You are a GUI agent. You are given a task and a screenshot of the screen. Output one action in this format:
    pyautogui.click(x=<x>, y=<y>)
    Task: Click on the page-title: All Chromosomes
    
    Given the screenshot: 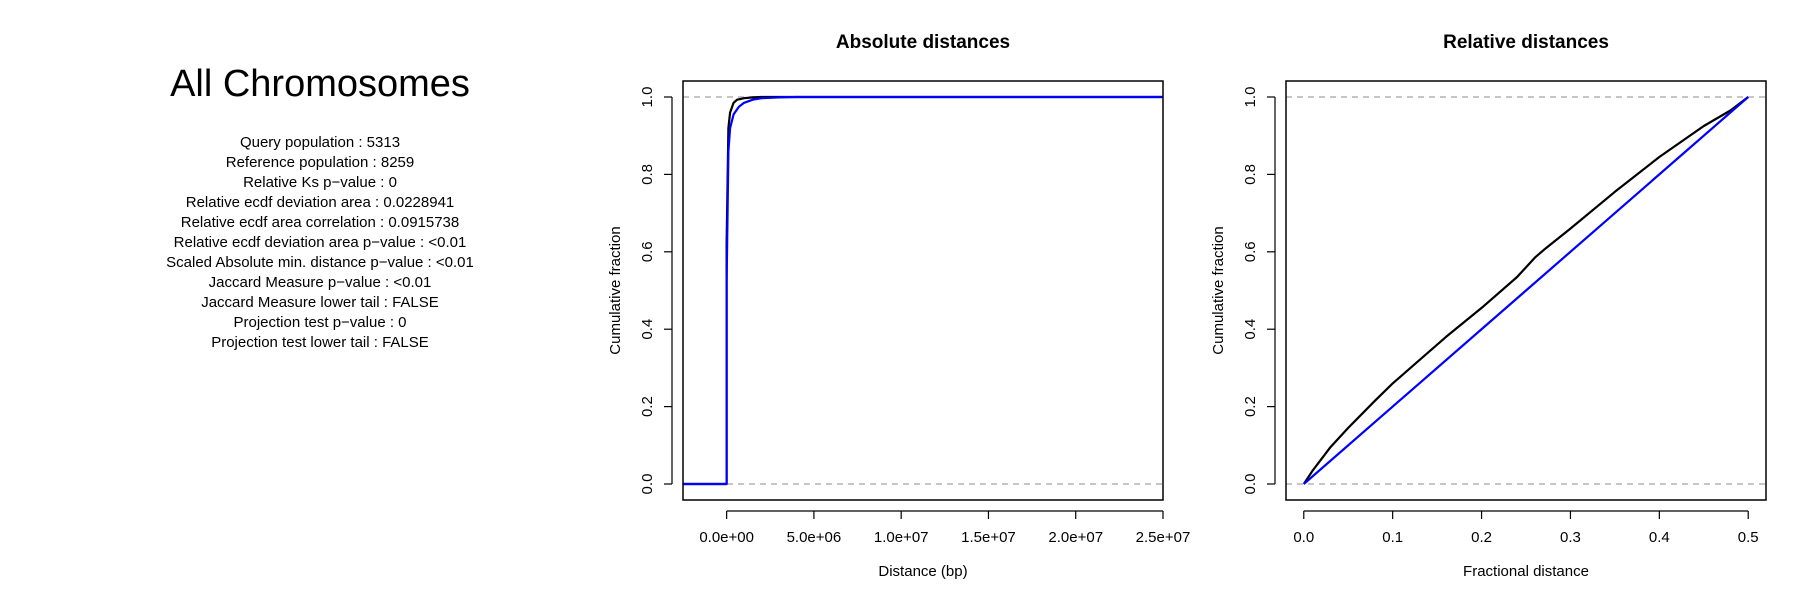 What is the action you would take?
    pyautogui.click(x=320, y=84)
    